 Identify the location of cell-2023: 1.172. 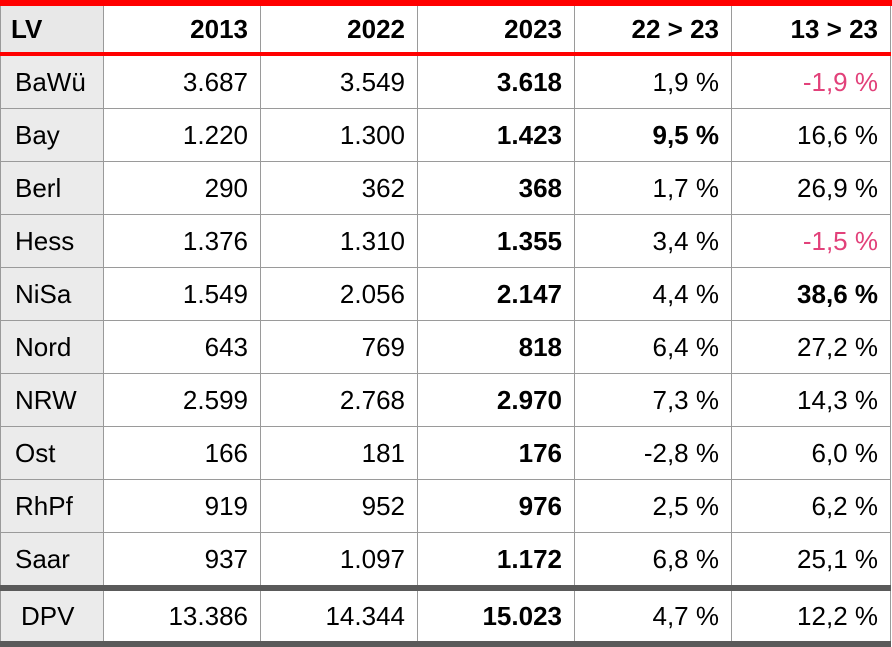
(496, 560).